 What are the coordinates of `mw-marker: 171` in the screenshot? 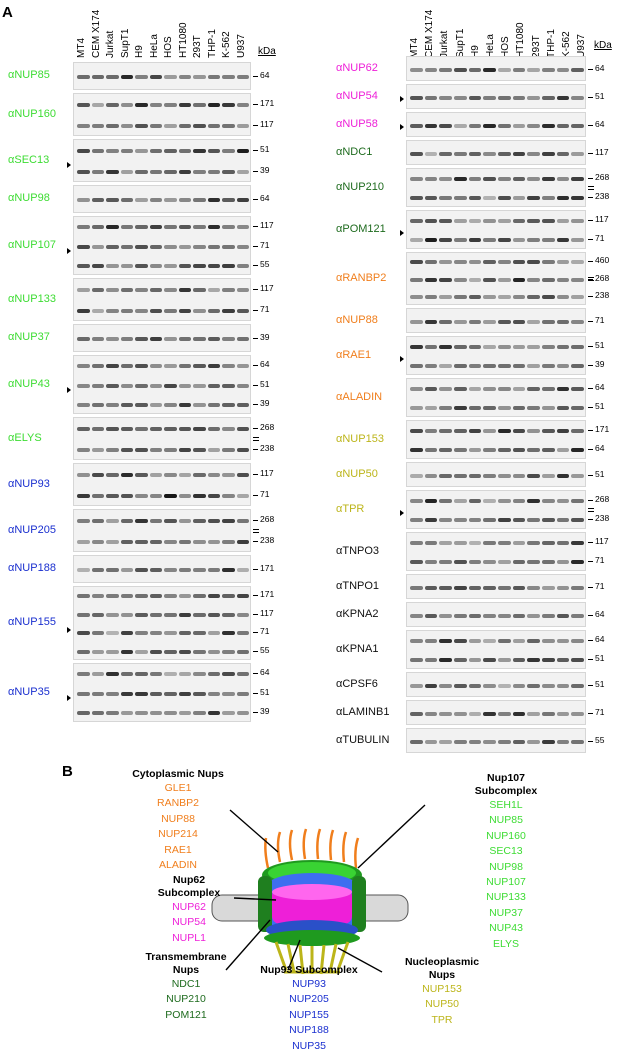 It's located at (267, 568).